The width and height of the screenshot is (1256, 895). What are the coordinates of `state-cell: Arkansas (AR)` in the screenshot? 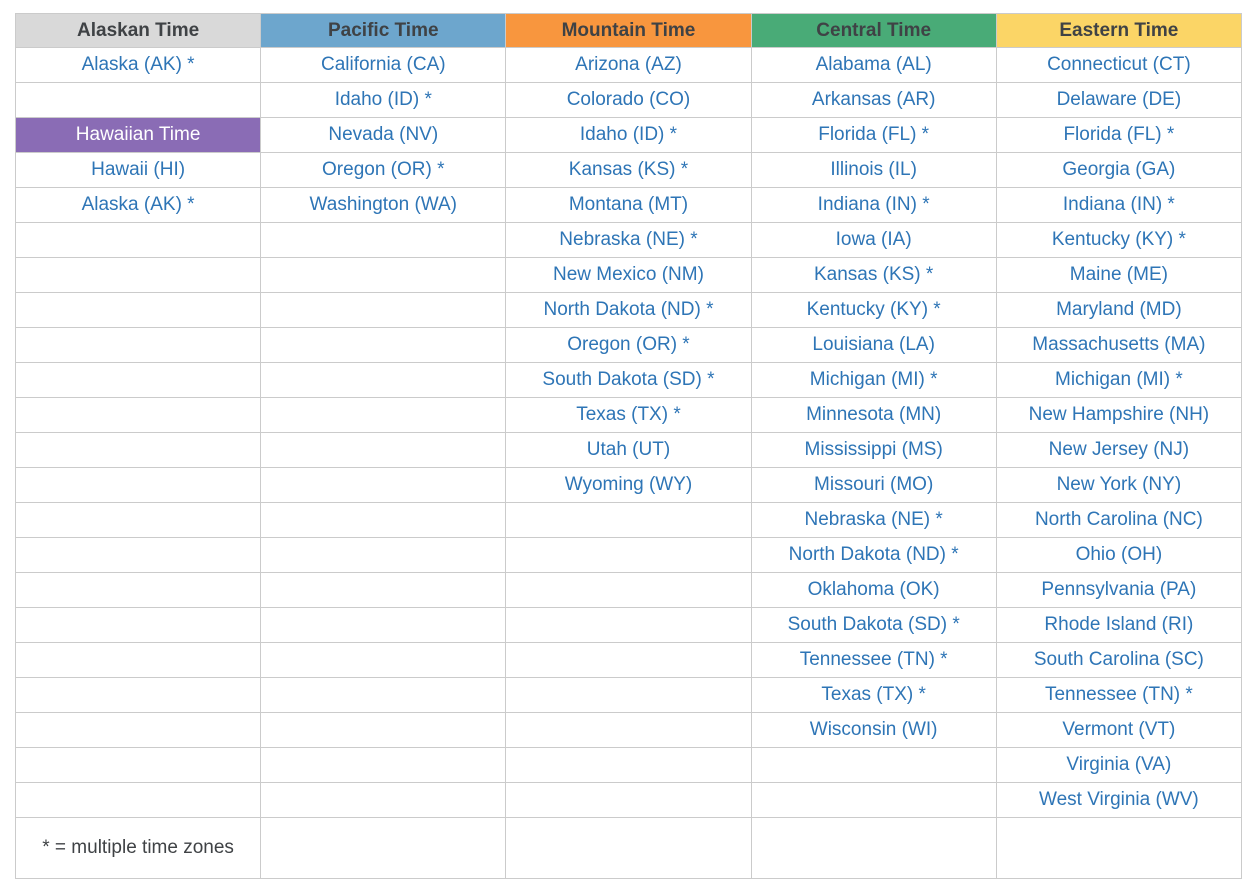 It's located at (873, 100).